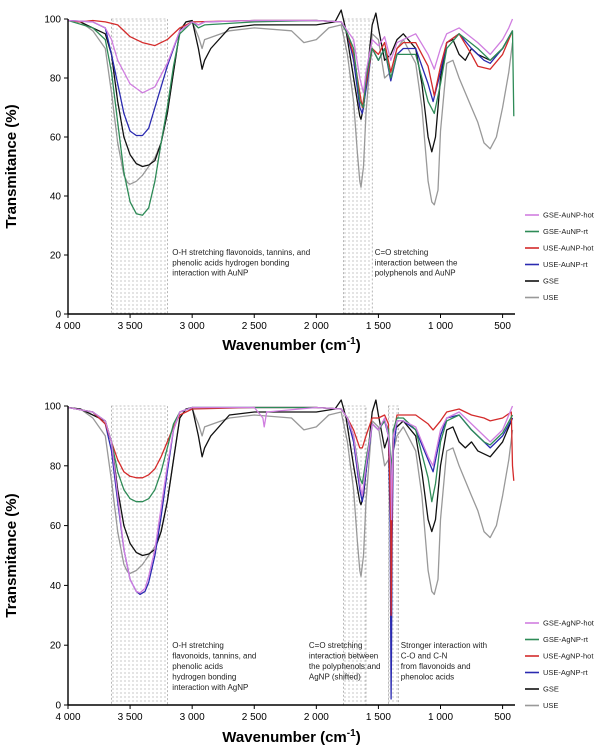 This screenshot has width=600, height=752. What do you see at coordinates (56, 466) in the screenshot?
I see `bottom-y-tick-label: 80` at bounding box center [56, 466].